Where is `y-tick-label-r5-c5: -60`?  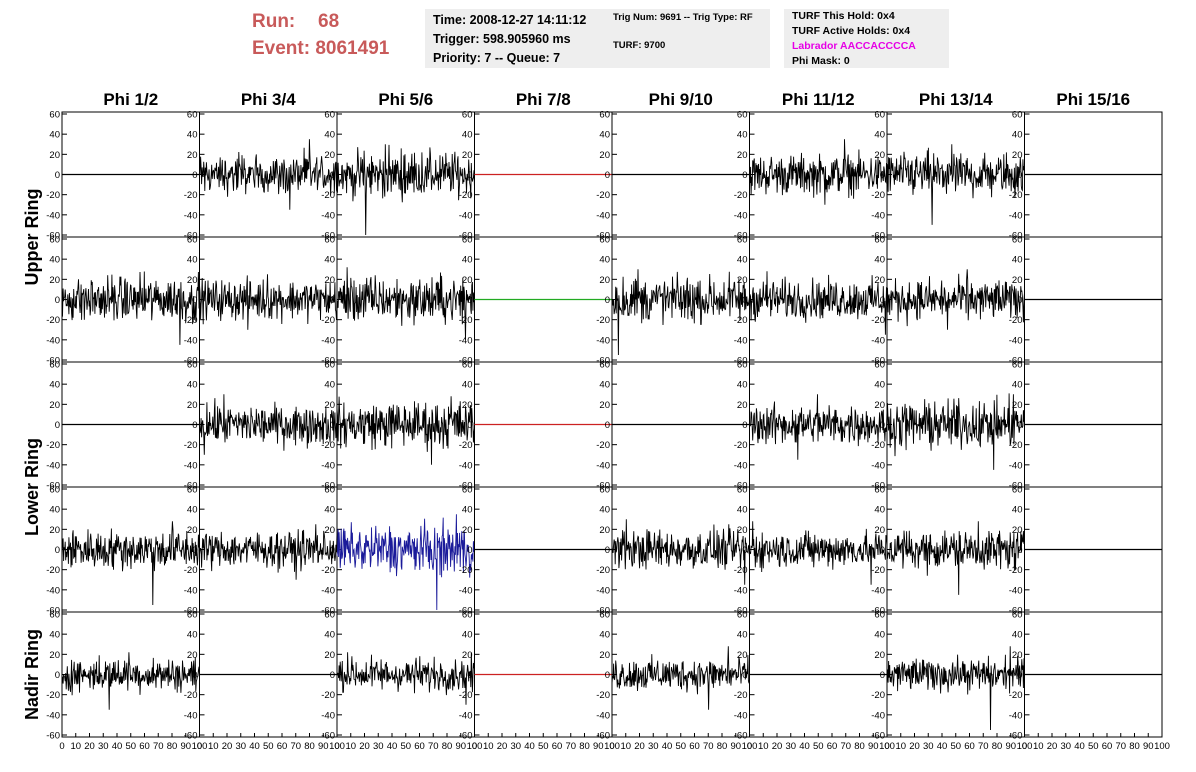 y-tick-label-r5-c5: -60 is located at coordinates (603, 736).